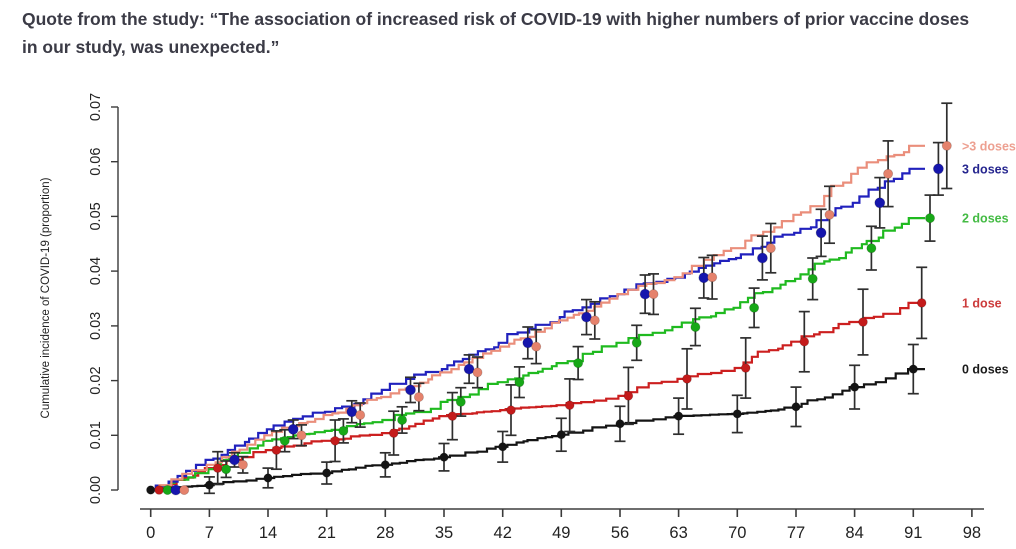 The height and width of the screenshot is (549, 1016). What do you see at coordinates (444, 533) in the screenshot?
I see `x-tick-label: 35` at bounding box center [444, 533].